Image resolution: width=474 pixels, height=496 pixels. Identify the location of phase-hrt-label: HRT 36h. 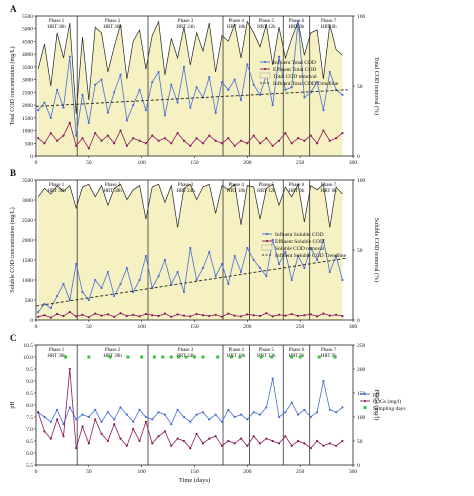
(56, 356).